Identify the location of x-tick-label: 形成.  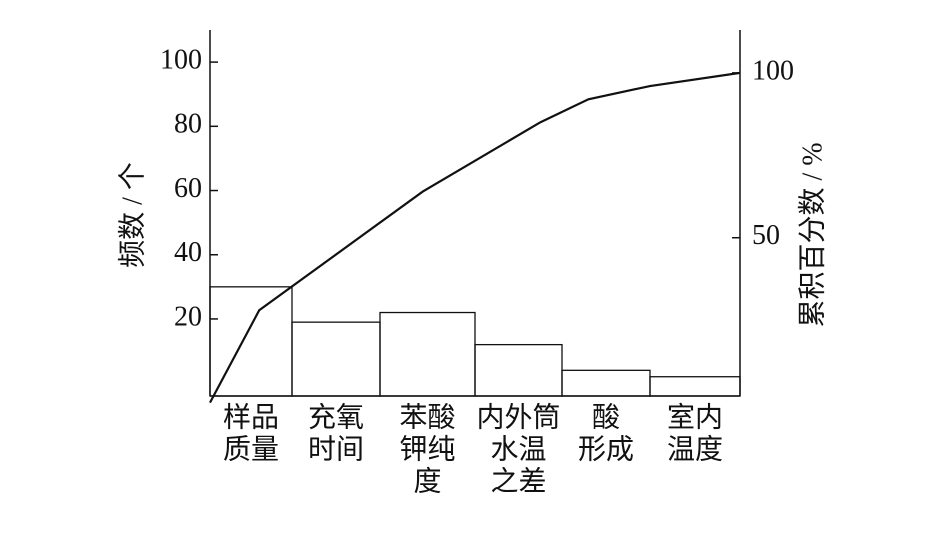
(606, 449).